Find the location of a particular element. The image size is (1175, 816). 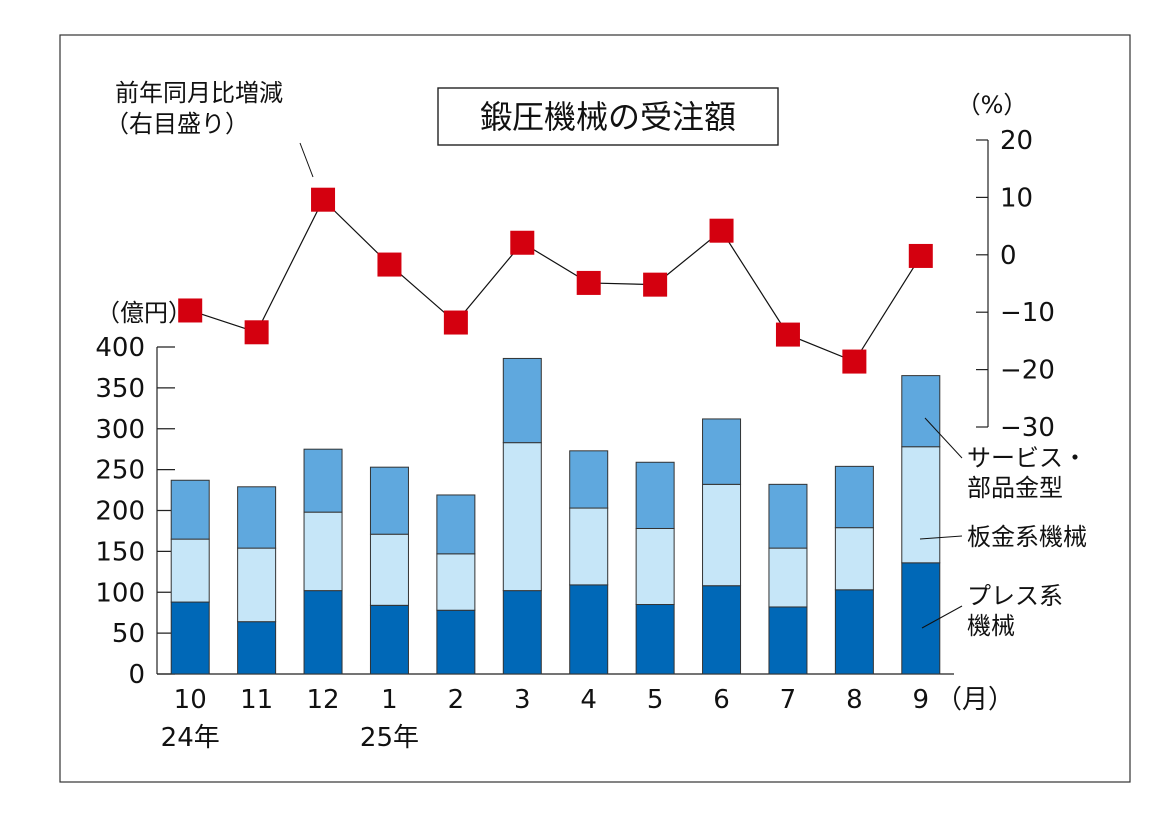

left-tick-label: 50 is located at coordinates (128, 634).